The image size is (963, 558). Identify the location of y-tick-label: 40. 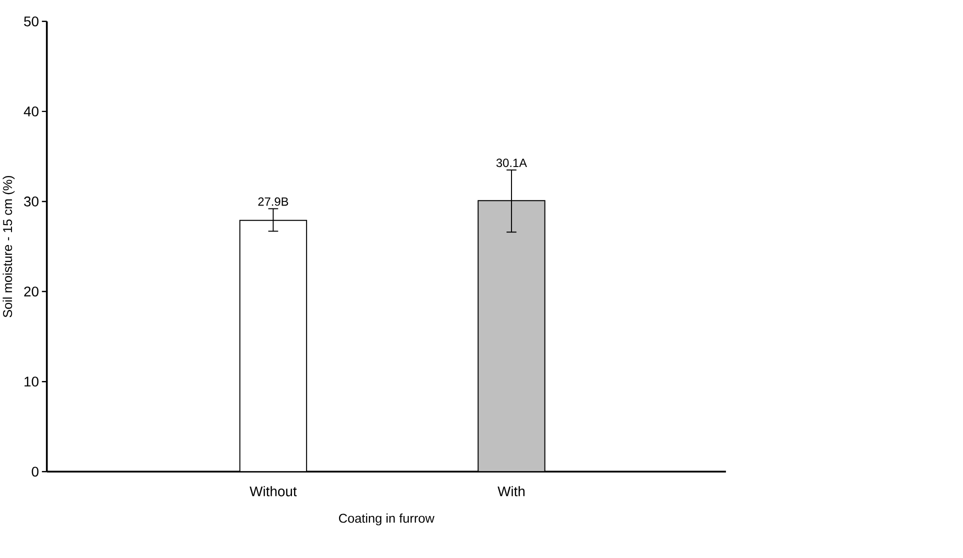
(31, 111).